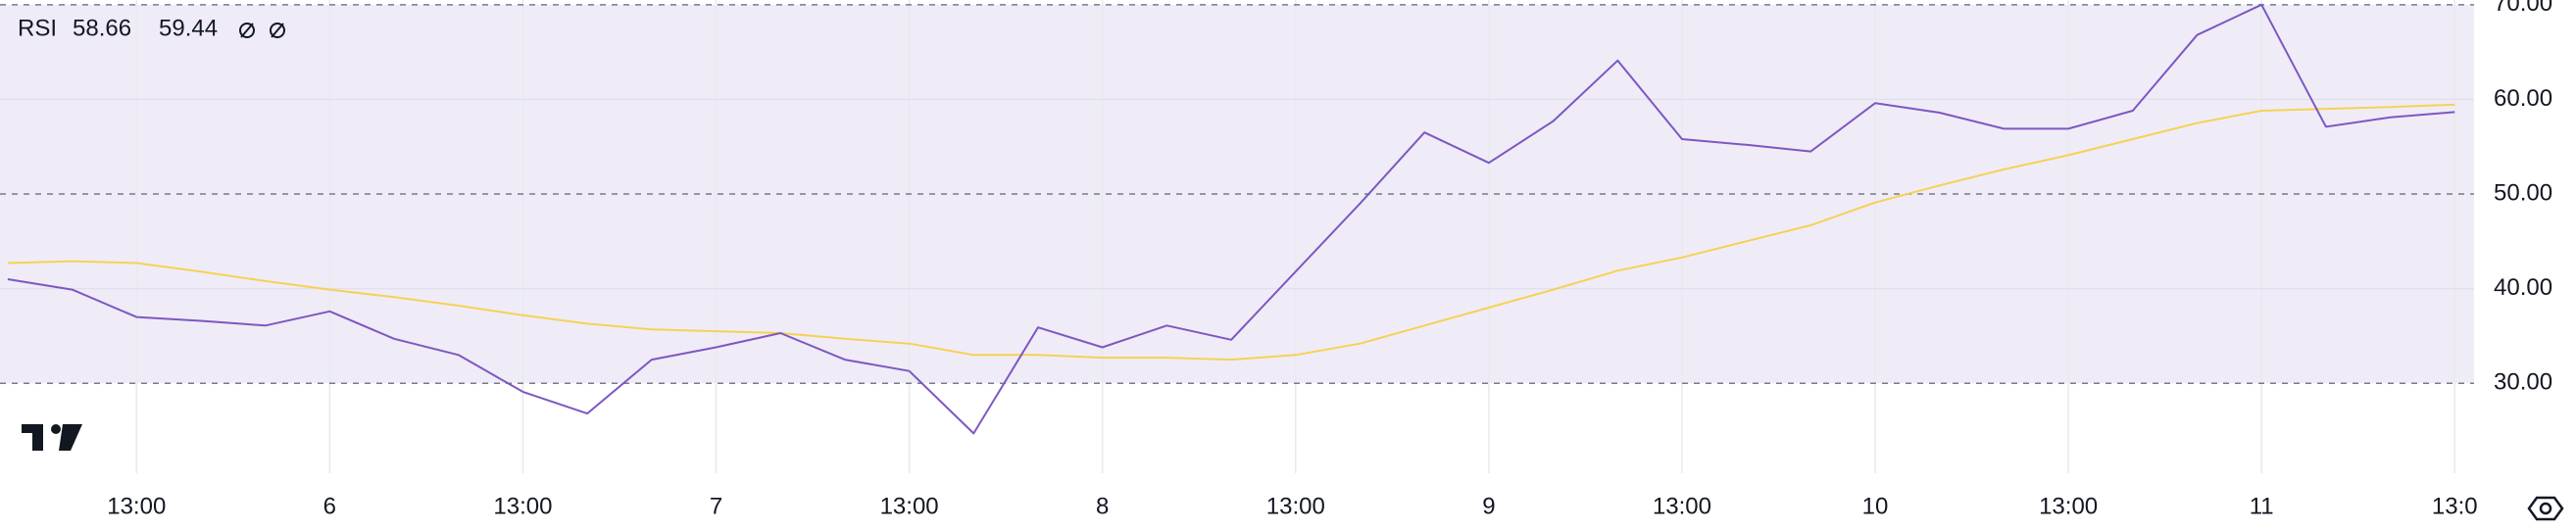 The width and height of the screenshot is (2576, 531). Describe the element at coordinates (262, 30) in the screenshot. I see `null-icon` at that location.